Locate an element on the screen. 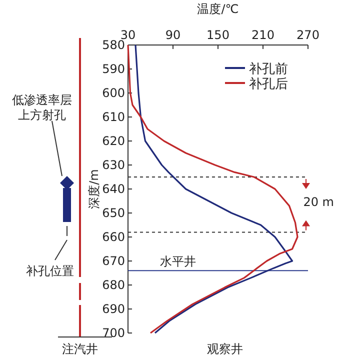 The height and width of the screenshot is (359, 337). y-tick-label: 660 is located at coordinates (113, 237).